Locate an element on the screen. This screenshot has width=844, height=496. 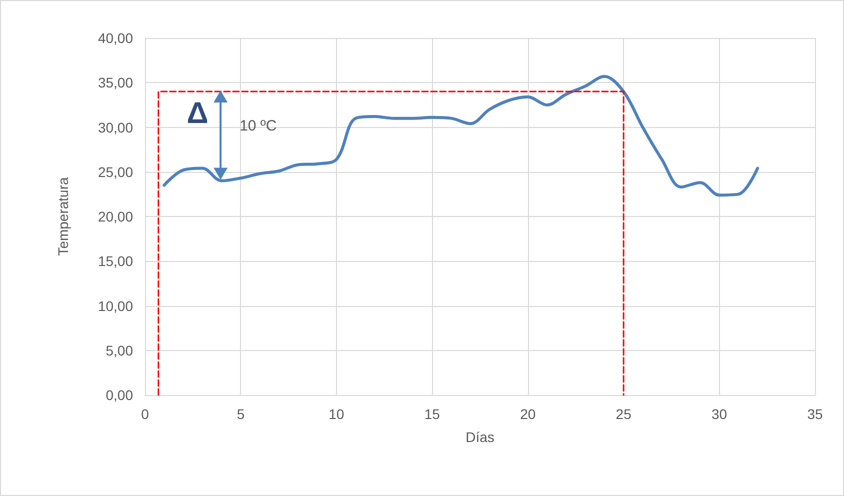
x-tick-label: 15 is located at coordinates (432, 414).